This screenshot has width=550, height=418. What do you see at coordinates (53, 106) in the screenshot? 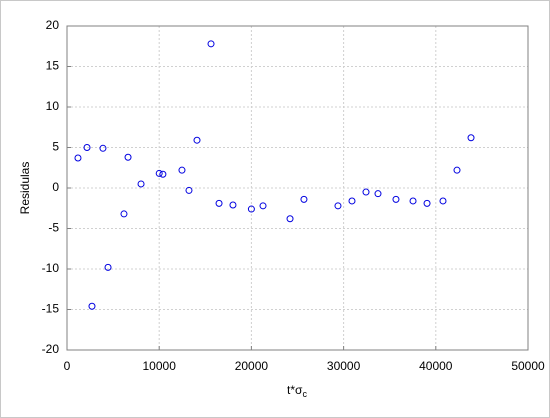
I see `y-tick-label: 10` at bounding box center [53, 106].